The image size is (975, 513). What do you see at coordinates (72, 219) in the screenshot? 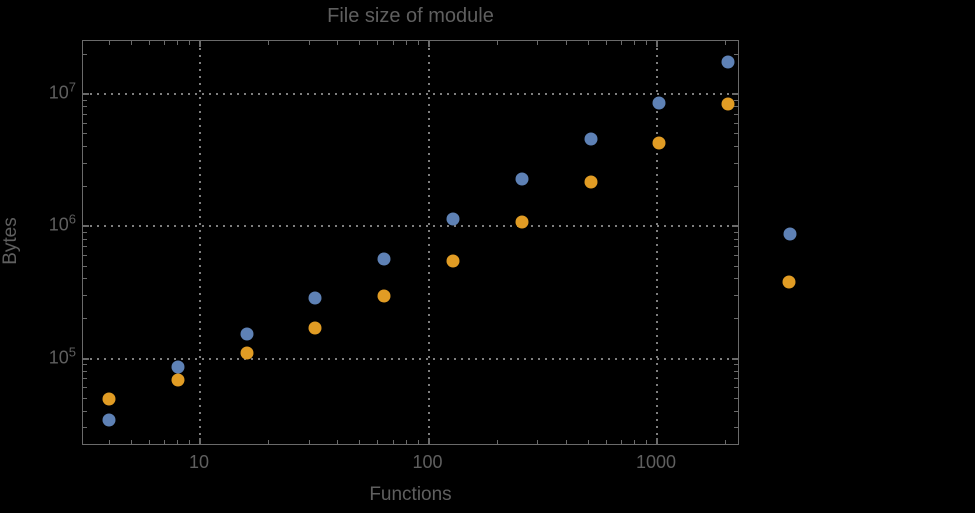
I see `y-tick-exponent: 6` at bounding box center [72, 219].